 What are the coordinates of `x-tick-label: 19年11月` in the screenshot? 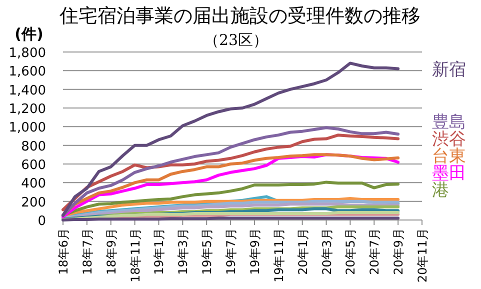 It's located at (279, 255).